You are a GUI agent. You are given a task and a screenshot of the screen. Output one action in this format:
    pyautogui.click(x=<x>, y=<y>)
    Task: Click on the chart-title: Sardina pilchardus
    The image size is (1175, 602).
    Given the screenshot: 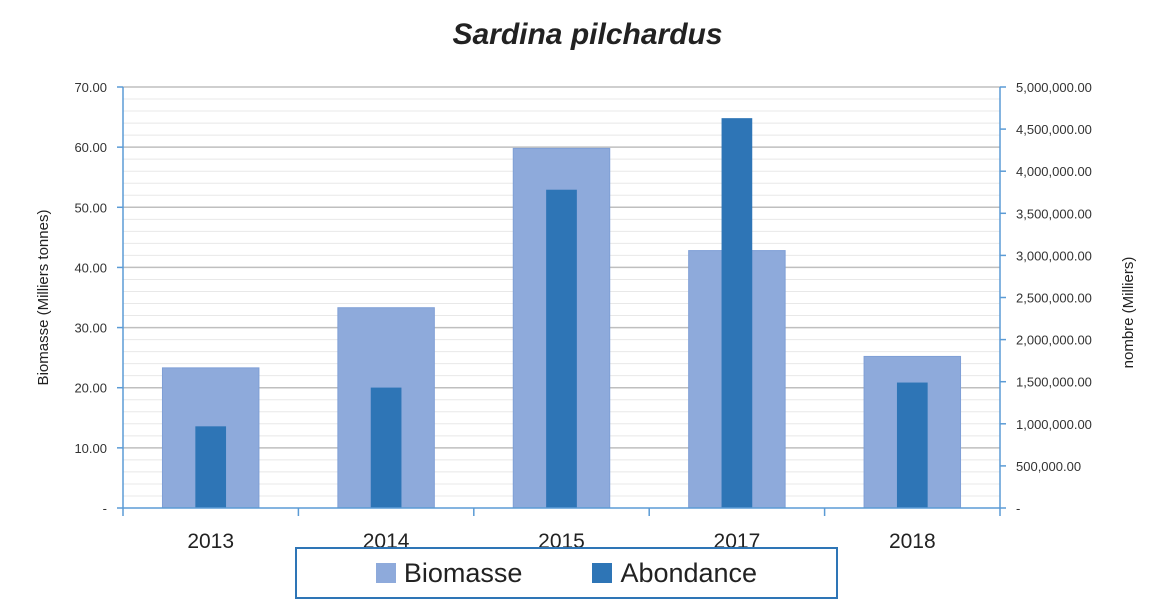 What is the action you would take?
    pyautogui.click(x=587, y=34)
    